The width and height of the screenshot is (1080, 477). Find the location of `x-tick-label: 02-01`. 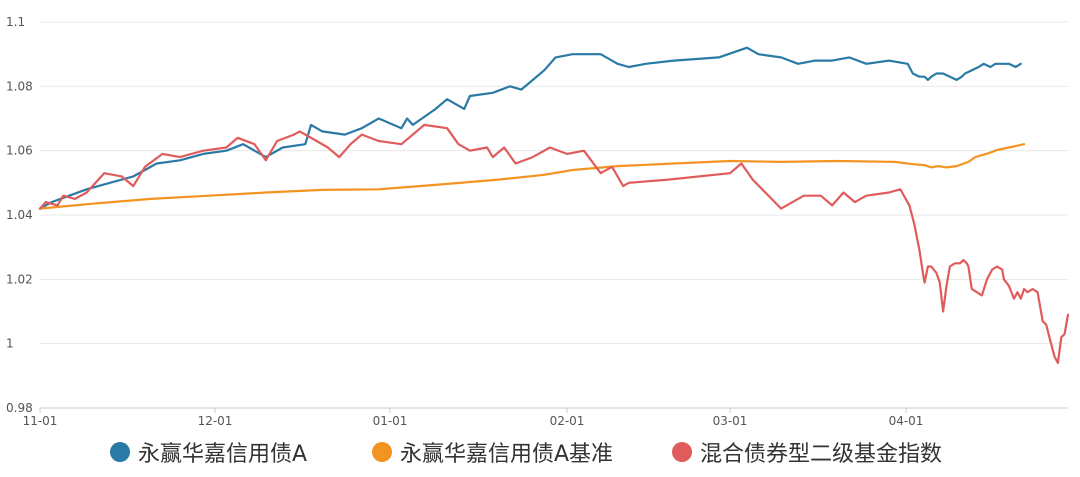

x-tick-label: 02-01 is located at coordinates (567, 421).